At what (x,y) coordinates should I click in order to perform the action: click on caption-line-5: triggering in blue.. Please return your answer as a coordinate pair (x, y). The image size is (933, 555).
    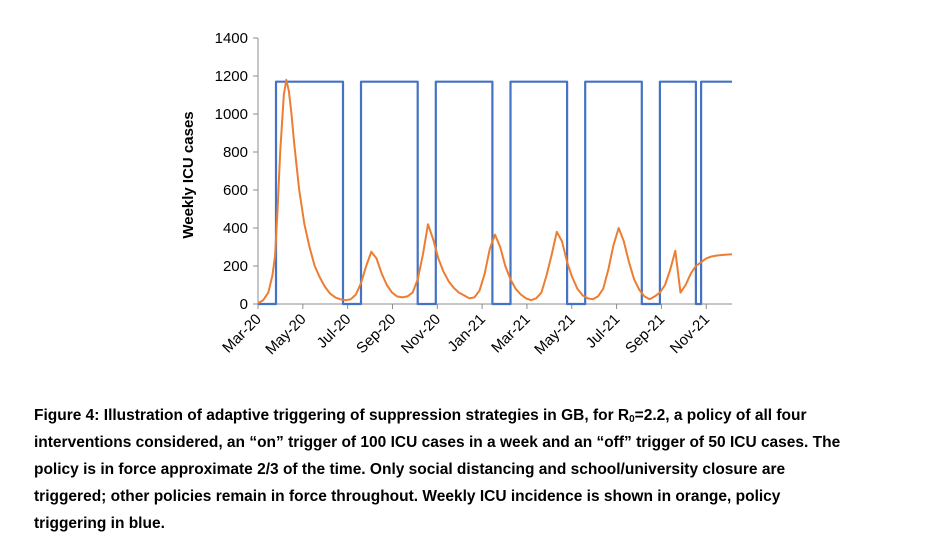
    Looking at the image, I should click on (99, 523).